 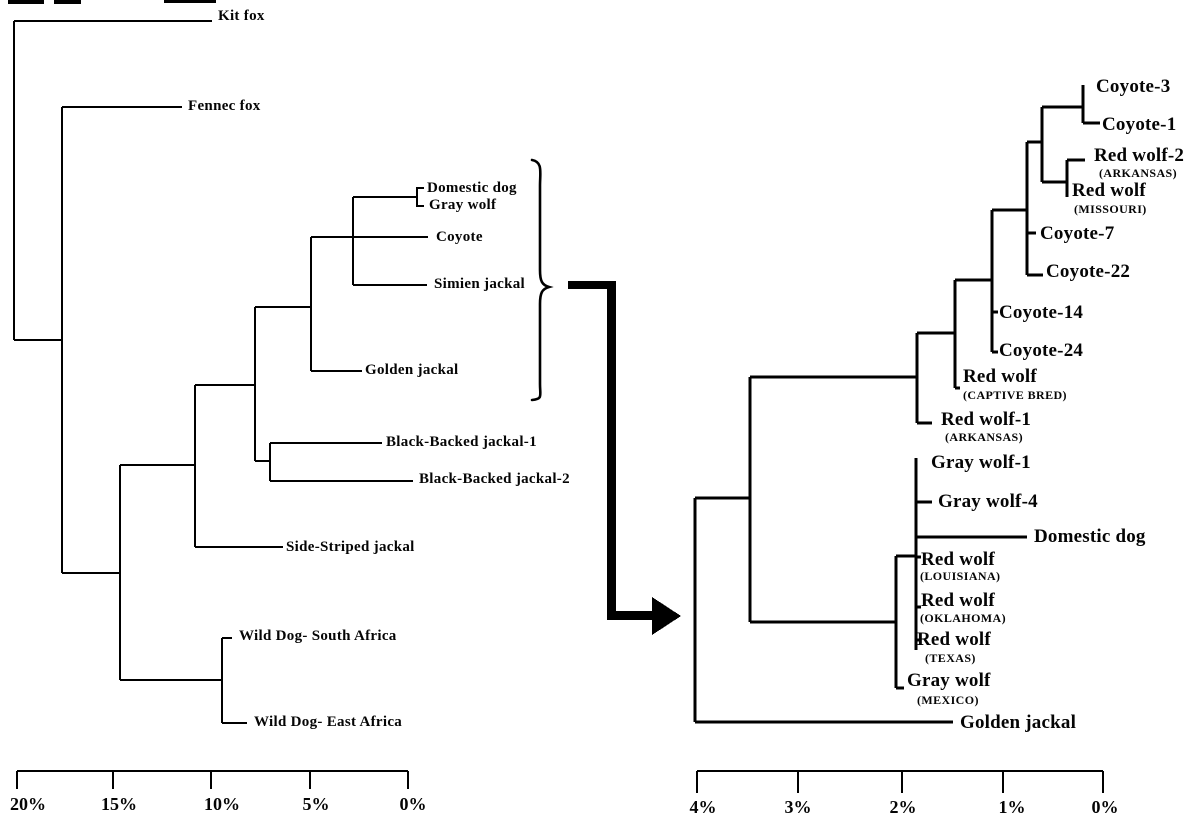 I want to click on leaf-red-wolf-1-locale: (ARKANSAS), so click(x=984, y=437).